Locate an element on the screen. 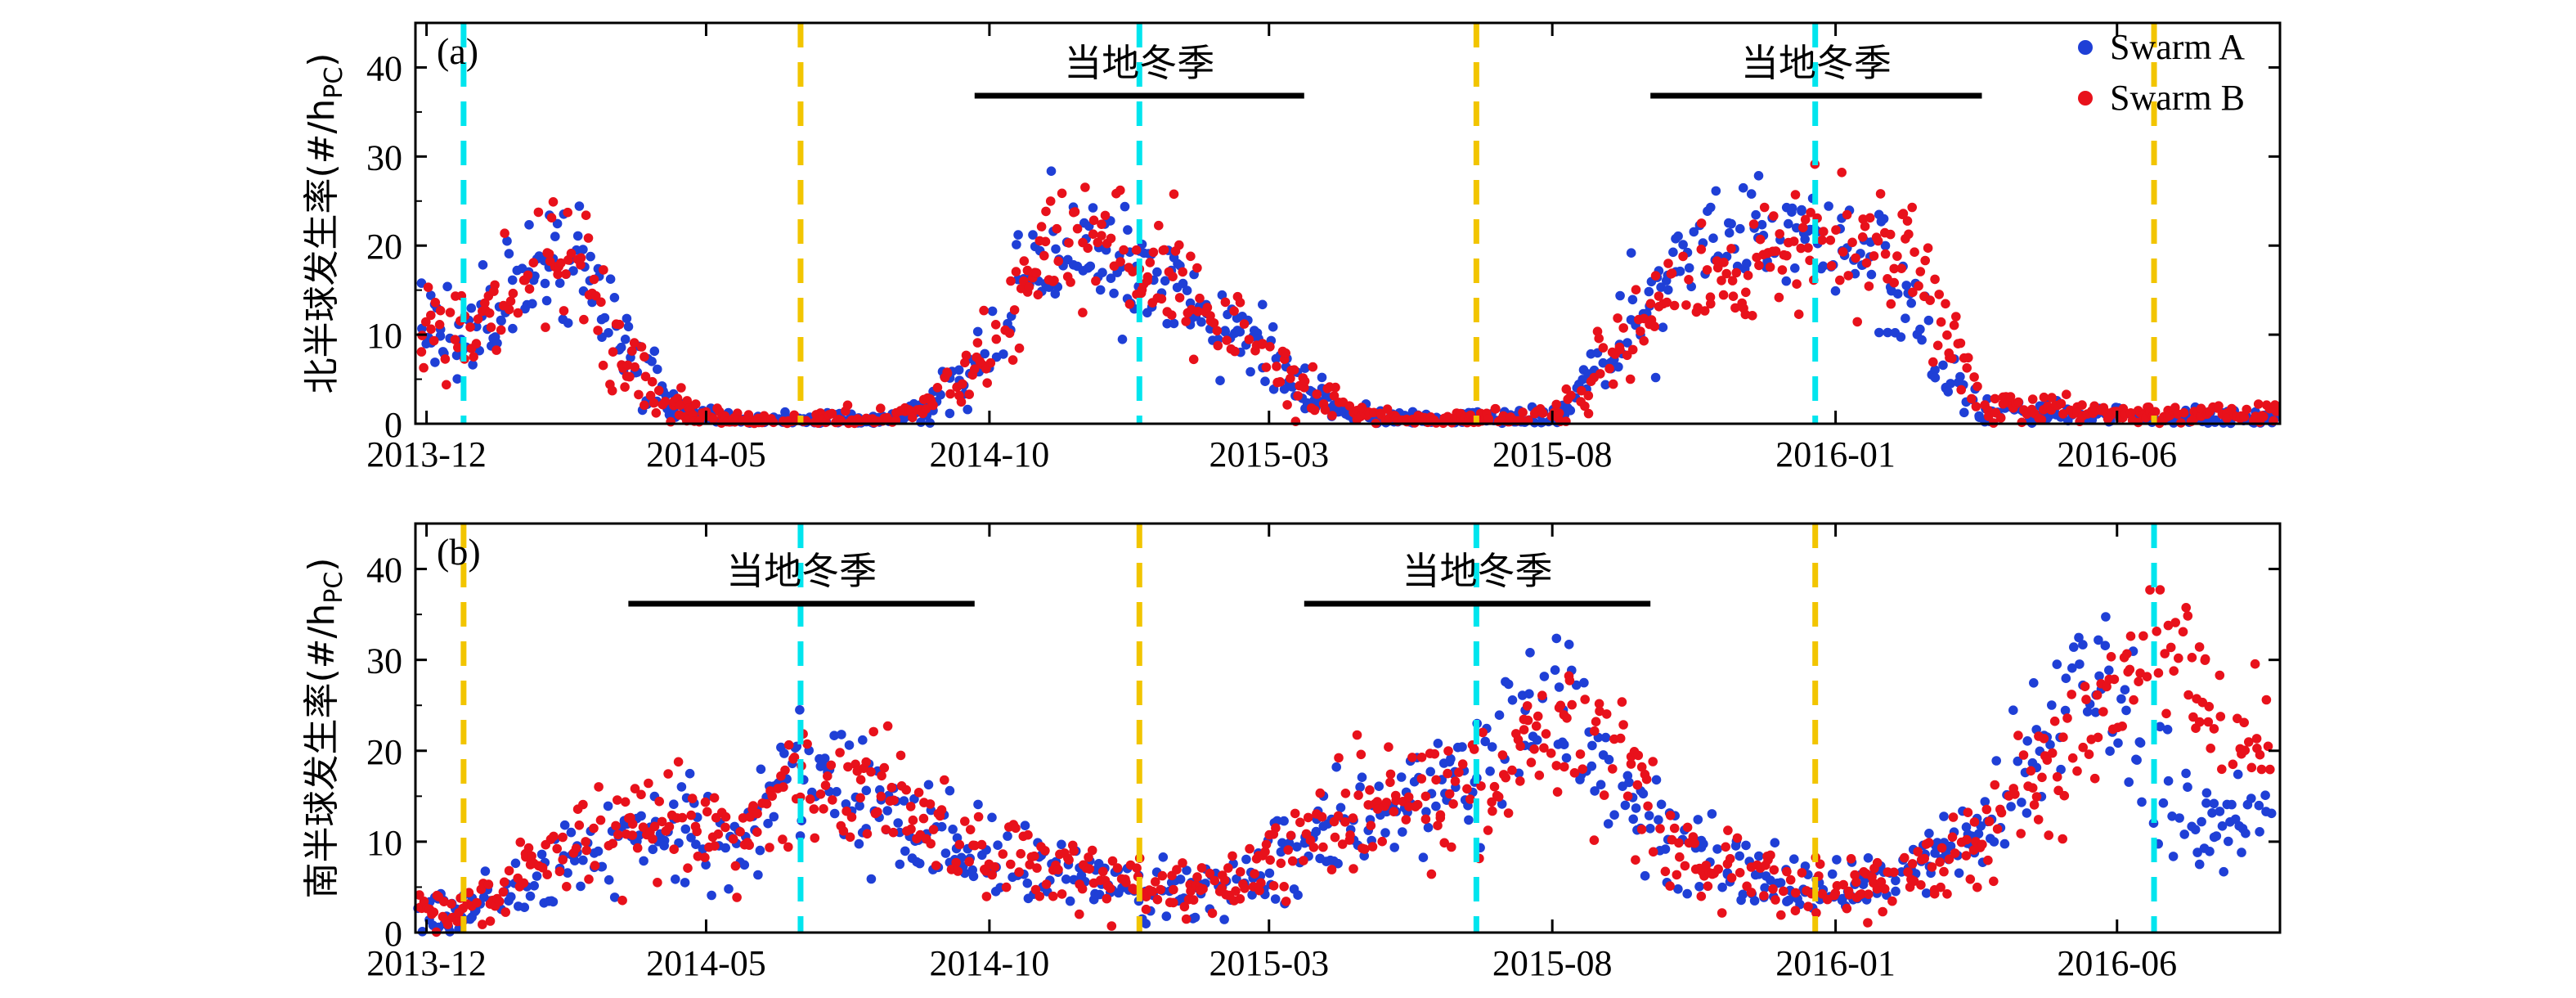  x-tick-label: 2016-06 is located at coordinates (2117, 963).